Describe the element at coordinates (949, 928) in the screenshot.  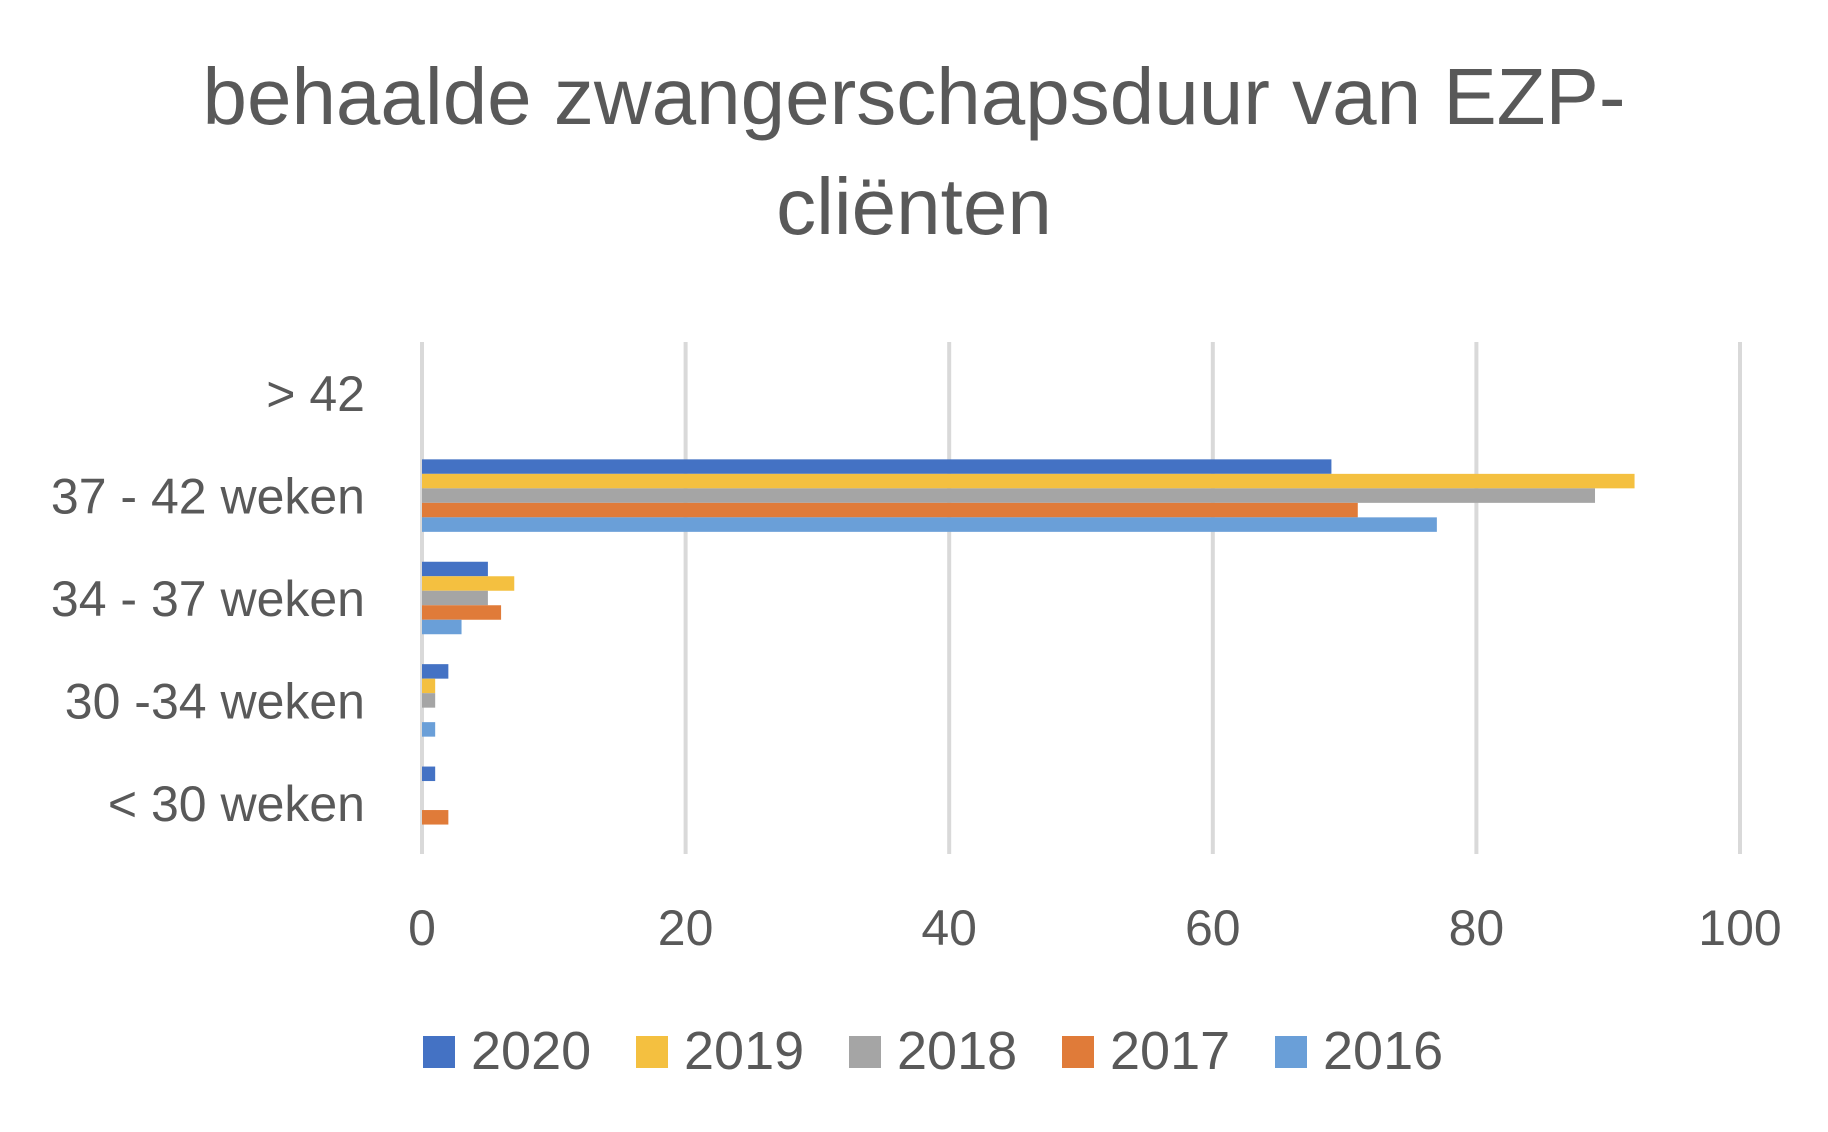
I see `x-tick-label-40: 40` at that location.